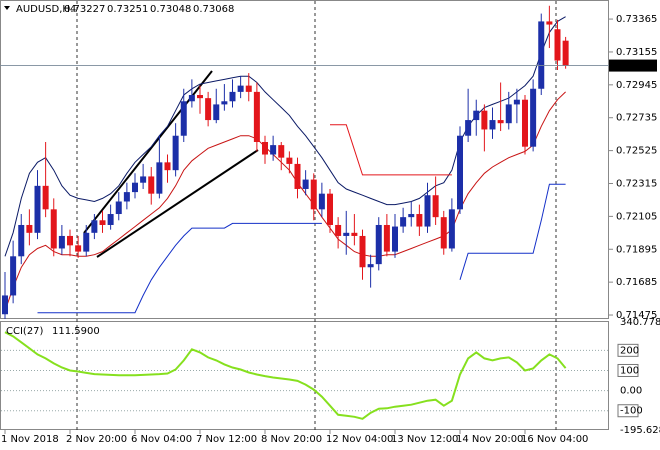 The image size is (660, 450). Describe the element at coordinates (213, 9) in the screenshot. I see `close: 0.73068` at that location.